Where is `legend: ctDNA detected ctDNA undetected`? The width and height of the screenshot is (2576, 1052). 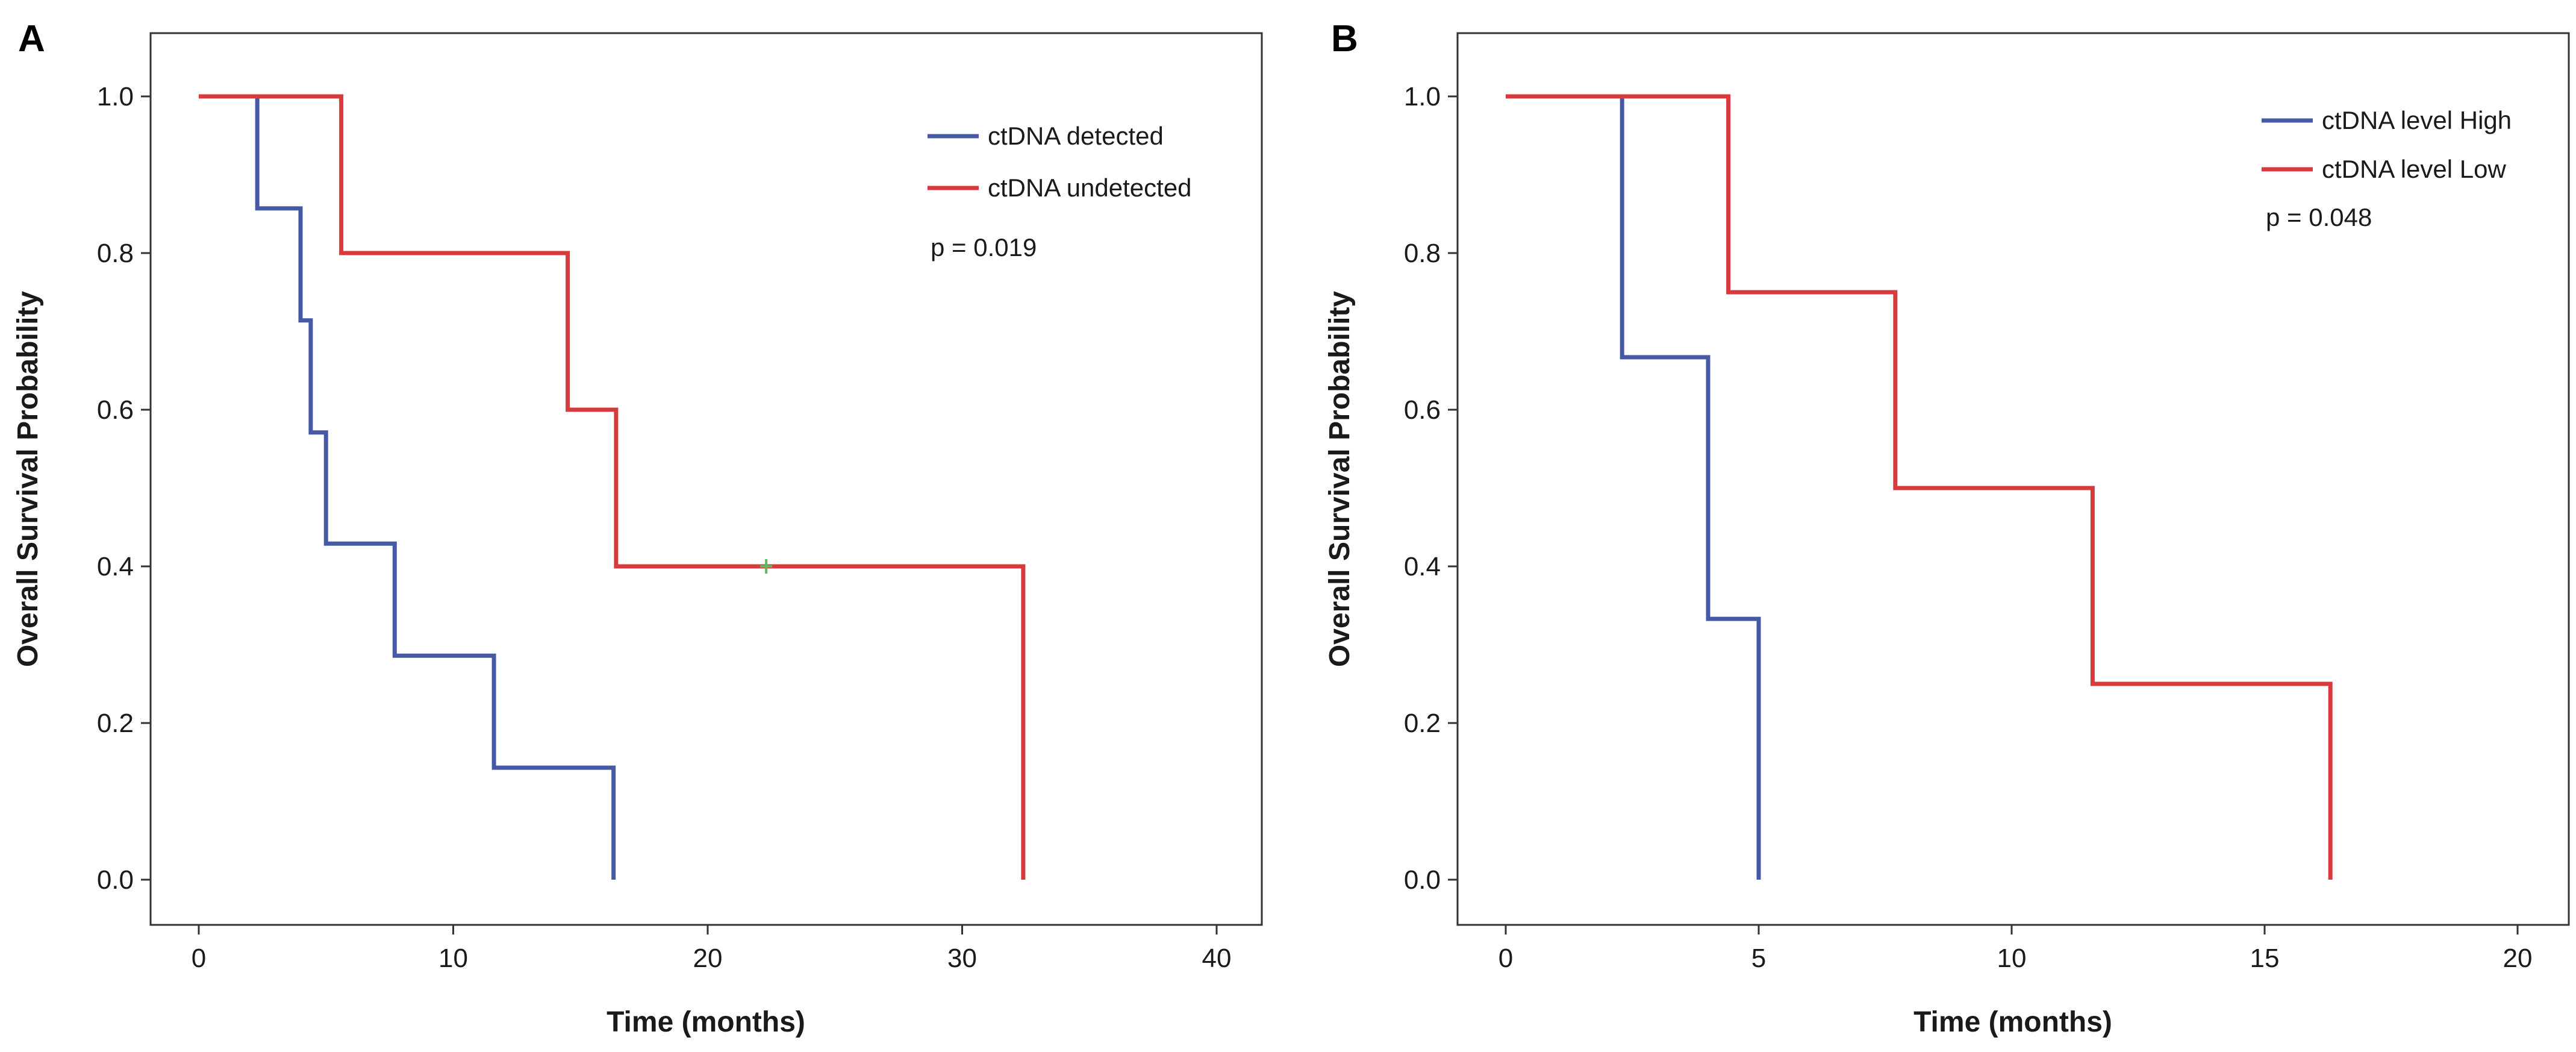 legend: ctDNA detected ctDNA undetected is located at coordinates (1060, 162).